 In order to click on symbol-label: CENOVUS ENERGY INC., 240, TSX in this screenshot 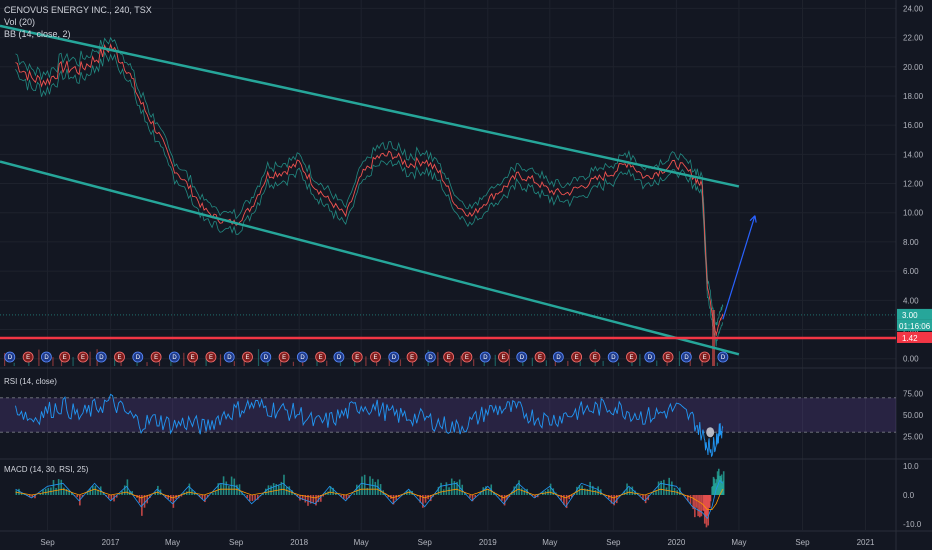, I will do `click(78, 10)`.